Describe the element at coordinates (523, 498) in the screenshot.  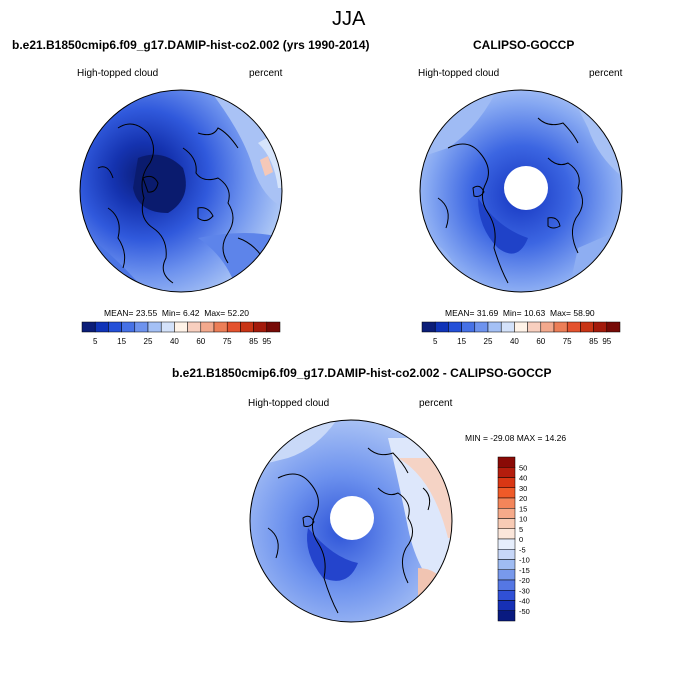
I see `diff-colorbar-tick-label: 20` at that location.